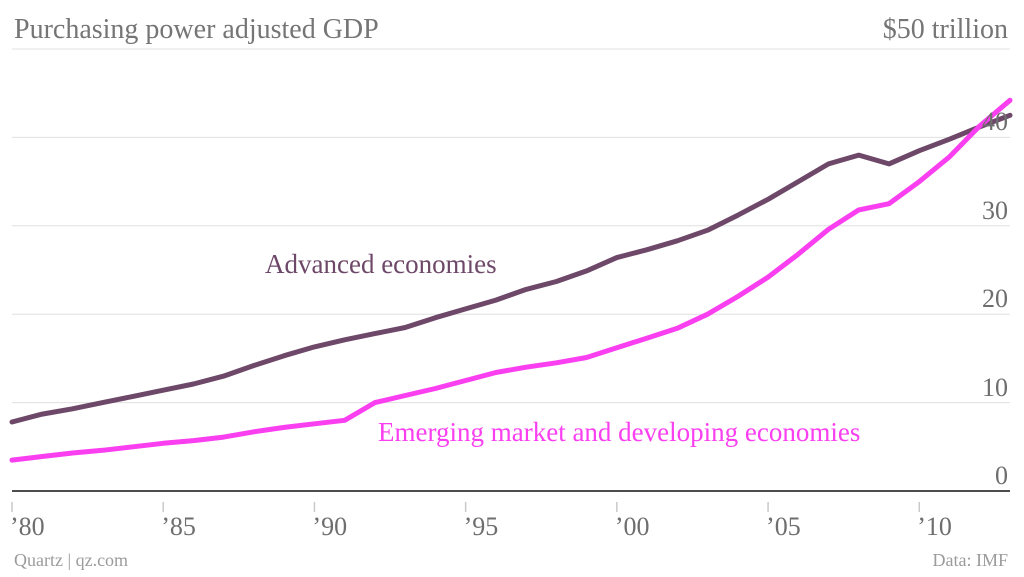 The image size is (1024, 577). What do you see at coordinates (381, 264) in the screenshot?
I see `series-label-advanced-economies: Advanced economies` at bounding box center [381, 264].